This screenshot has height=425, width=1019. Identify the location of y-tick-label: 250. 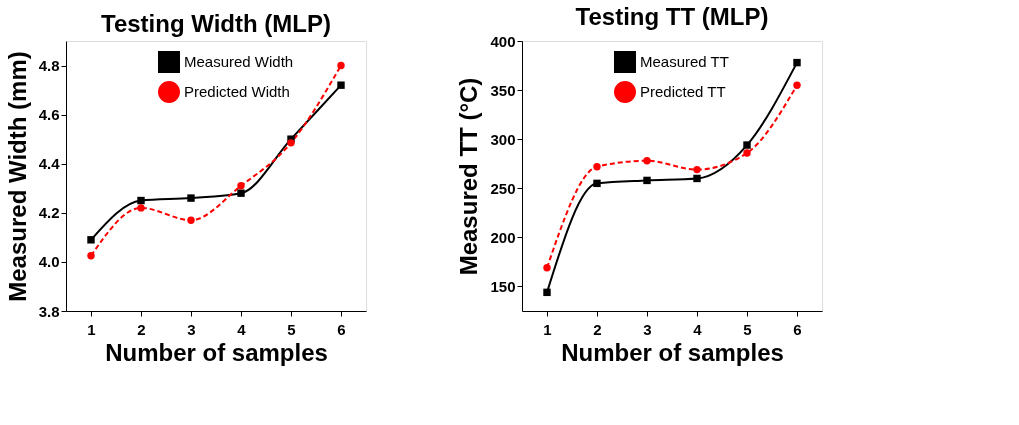
(503, 188).